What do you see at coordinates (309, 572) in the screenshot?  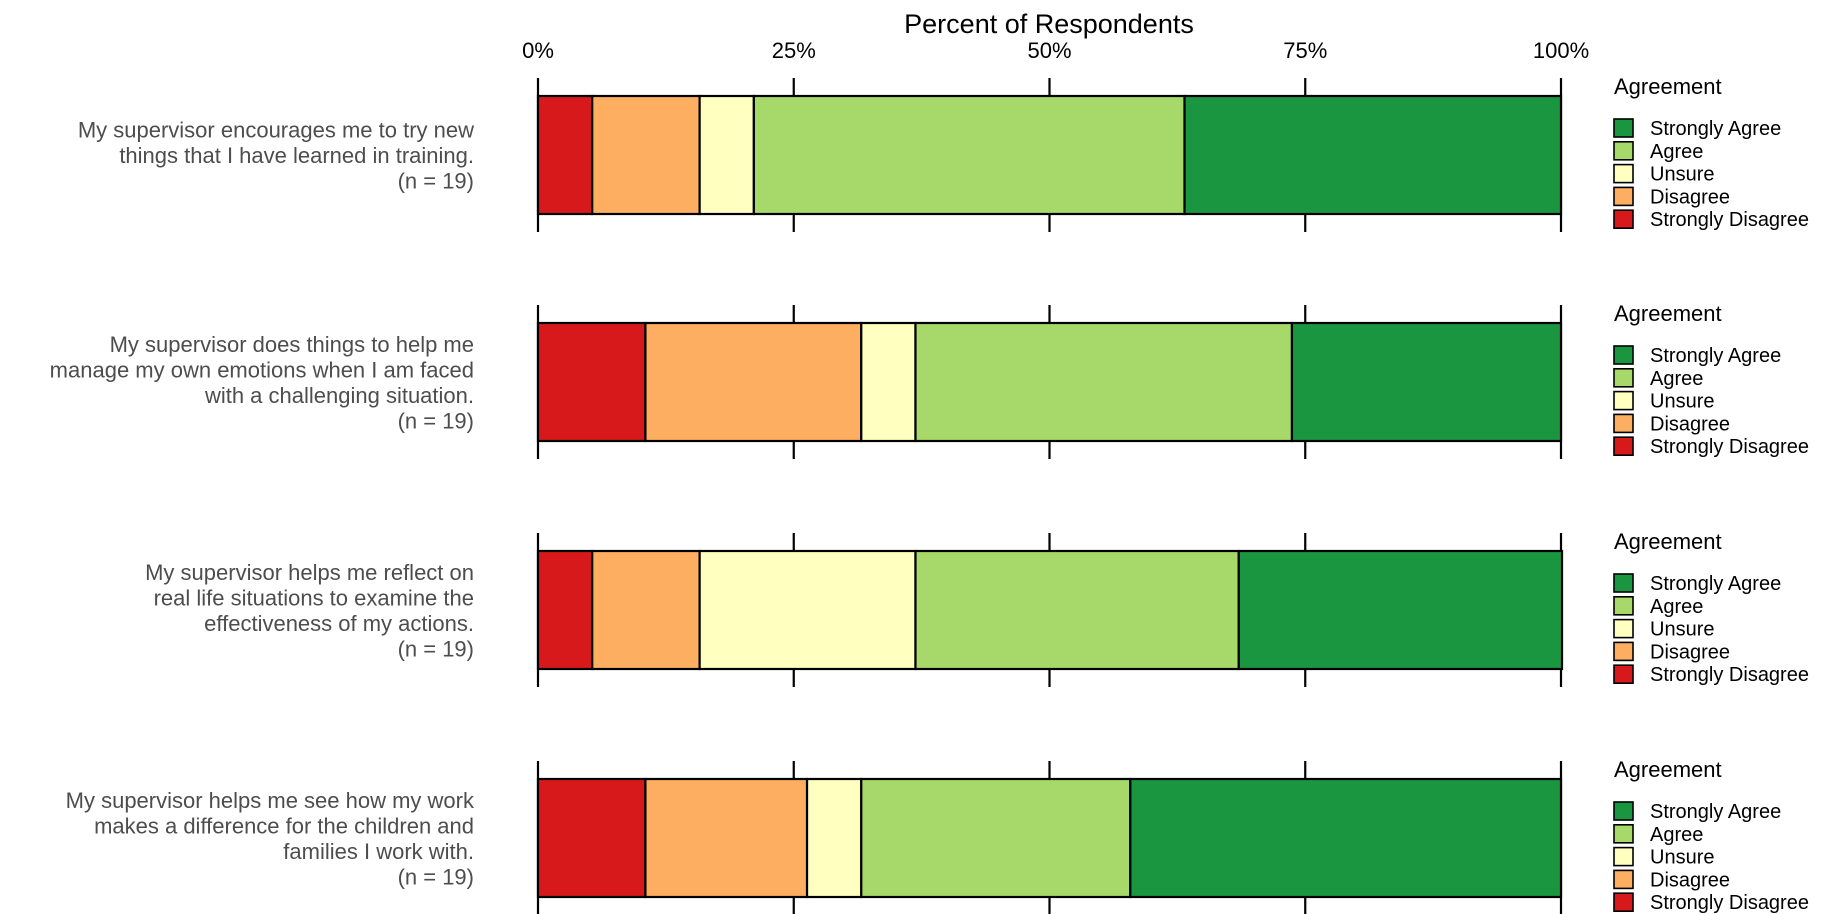 I see `category-label-line: My supervisor helps me reflect on` at bounding box center [309, 572].